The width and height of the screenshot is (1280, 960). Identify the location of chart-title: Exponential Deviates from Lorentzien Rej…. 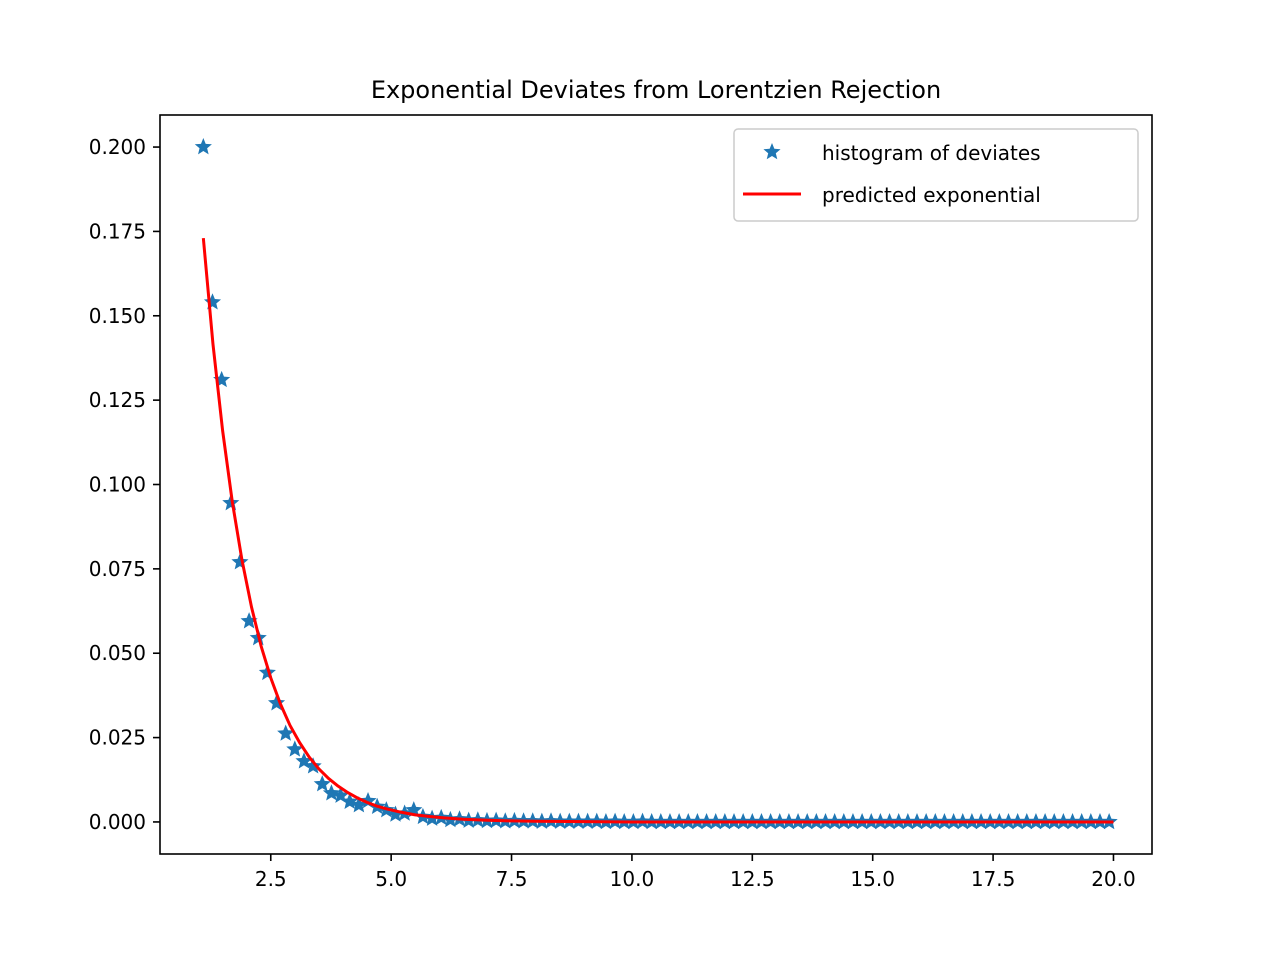
(656, 90).